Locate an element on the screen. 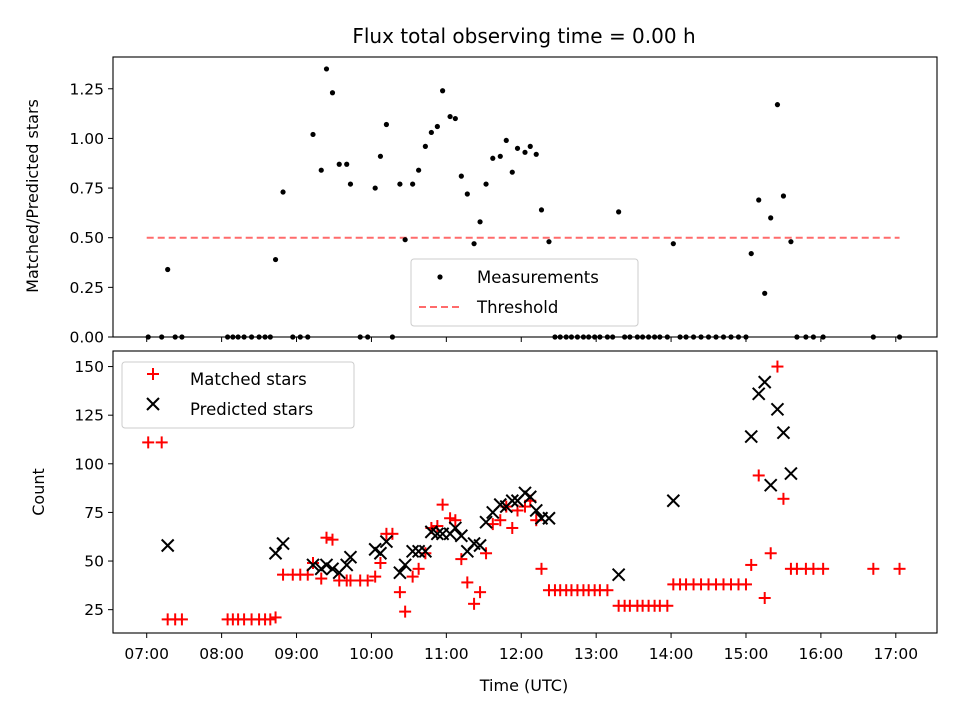  chart-title: Flux total observing time = 0.00 h is located at coordinates (523, 36).